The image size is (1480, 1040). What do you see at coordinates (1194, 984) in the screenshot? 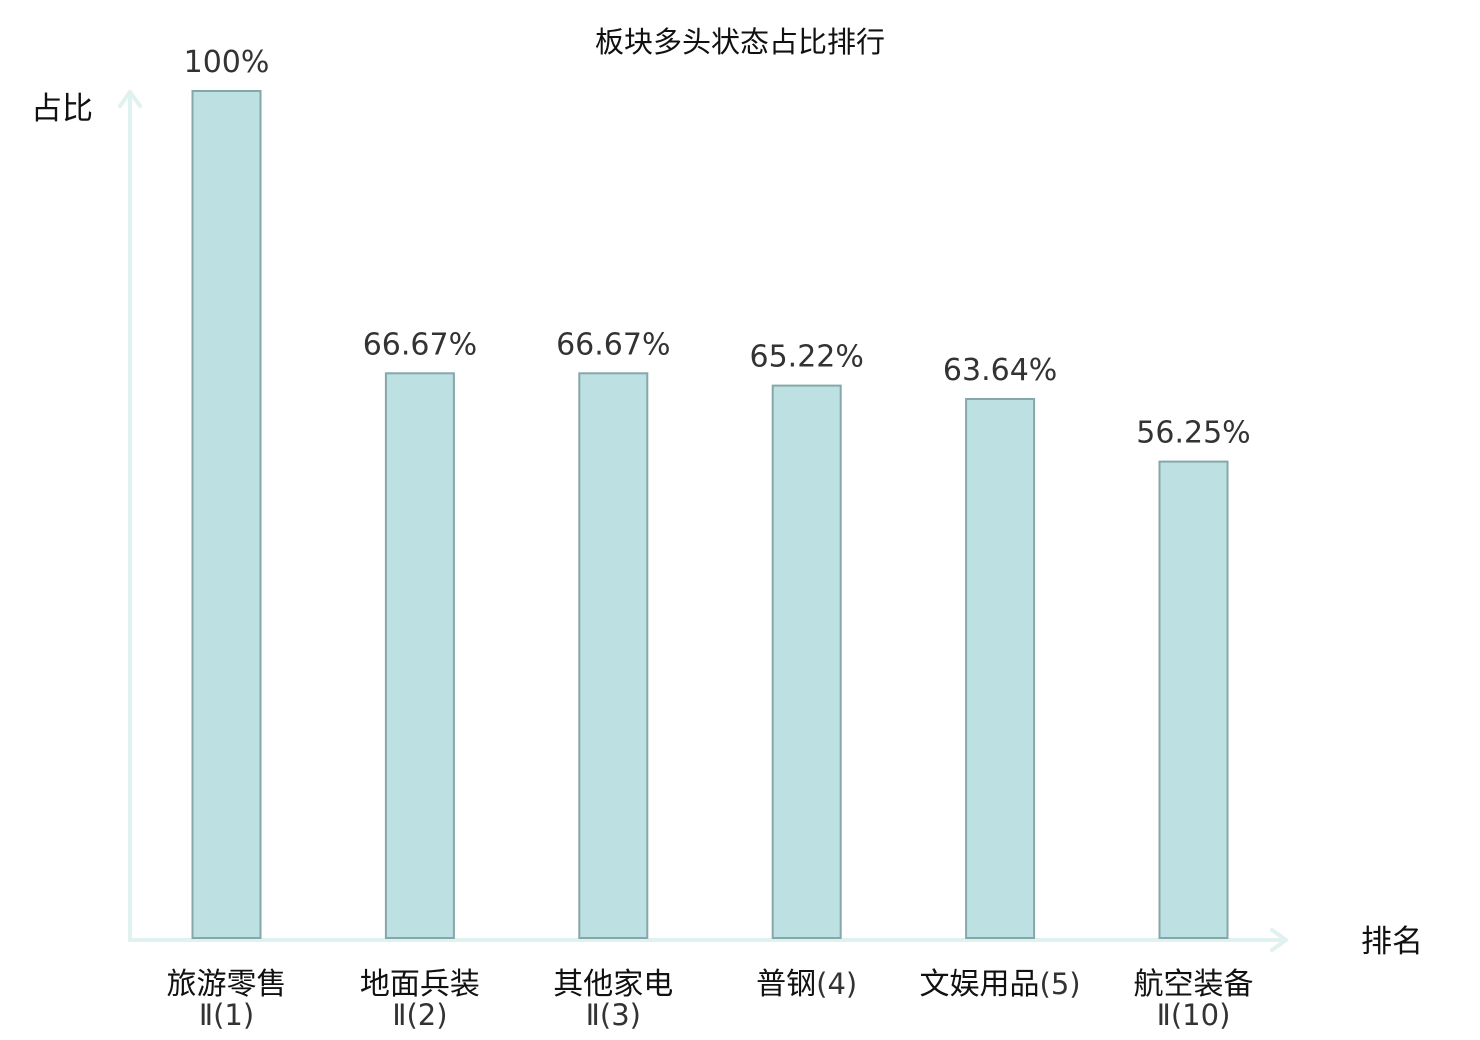
I see `category-label-5: 航空装备` at bounding box center [1194, 984].